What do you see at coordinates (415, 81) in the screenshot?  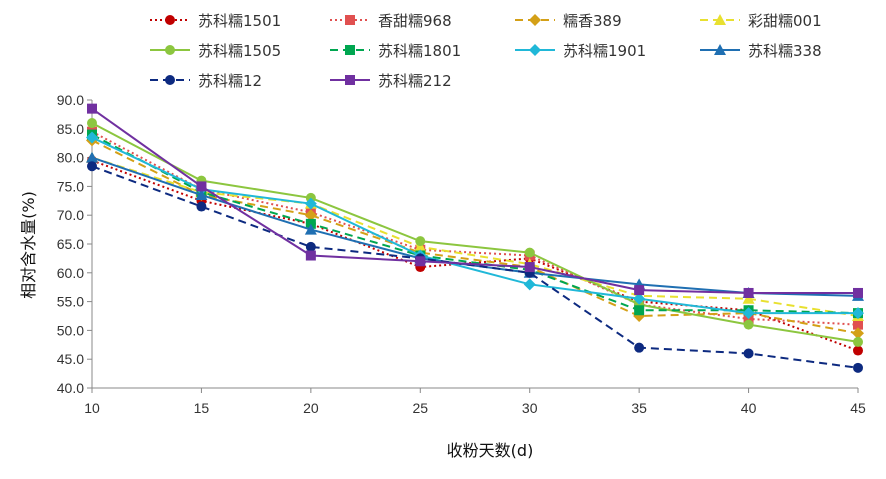 I see `legend-label: 苏科糯212` at bounding box center [415, 81].